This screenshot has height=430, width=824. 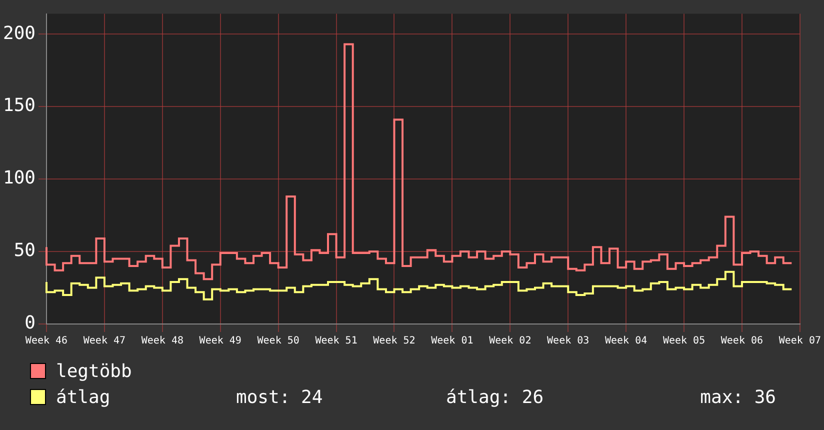 What do you see at coordinates (19, 105) in the screenshot?
I see `y-tick-label: 150` at bounding box center [19, 105].